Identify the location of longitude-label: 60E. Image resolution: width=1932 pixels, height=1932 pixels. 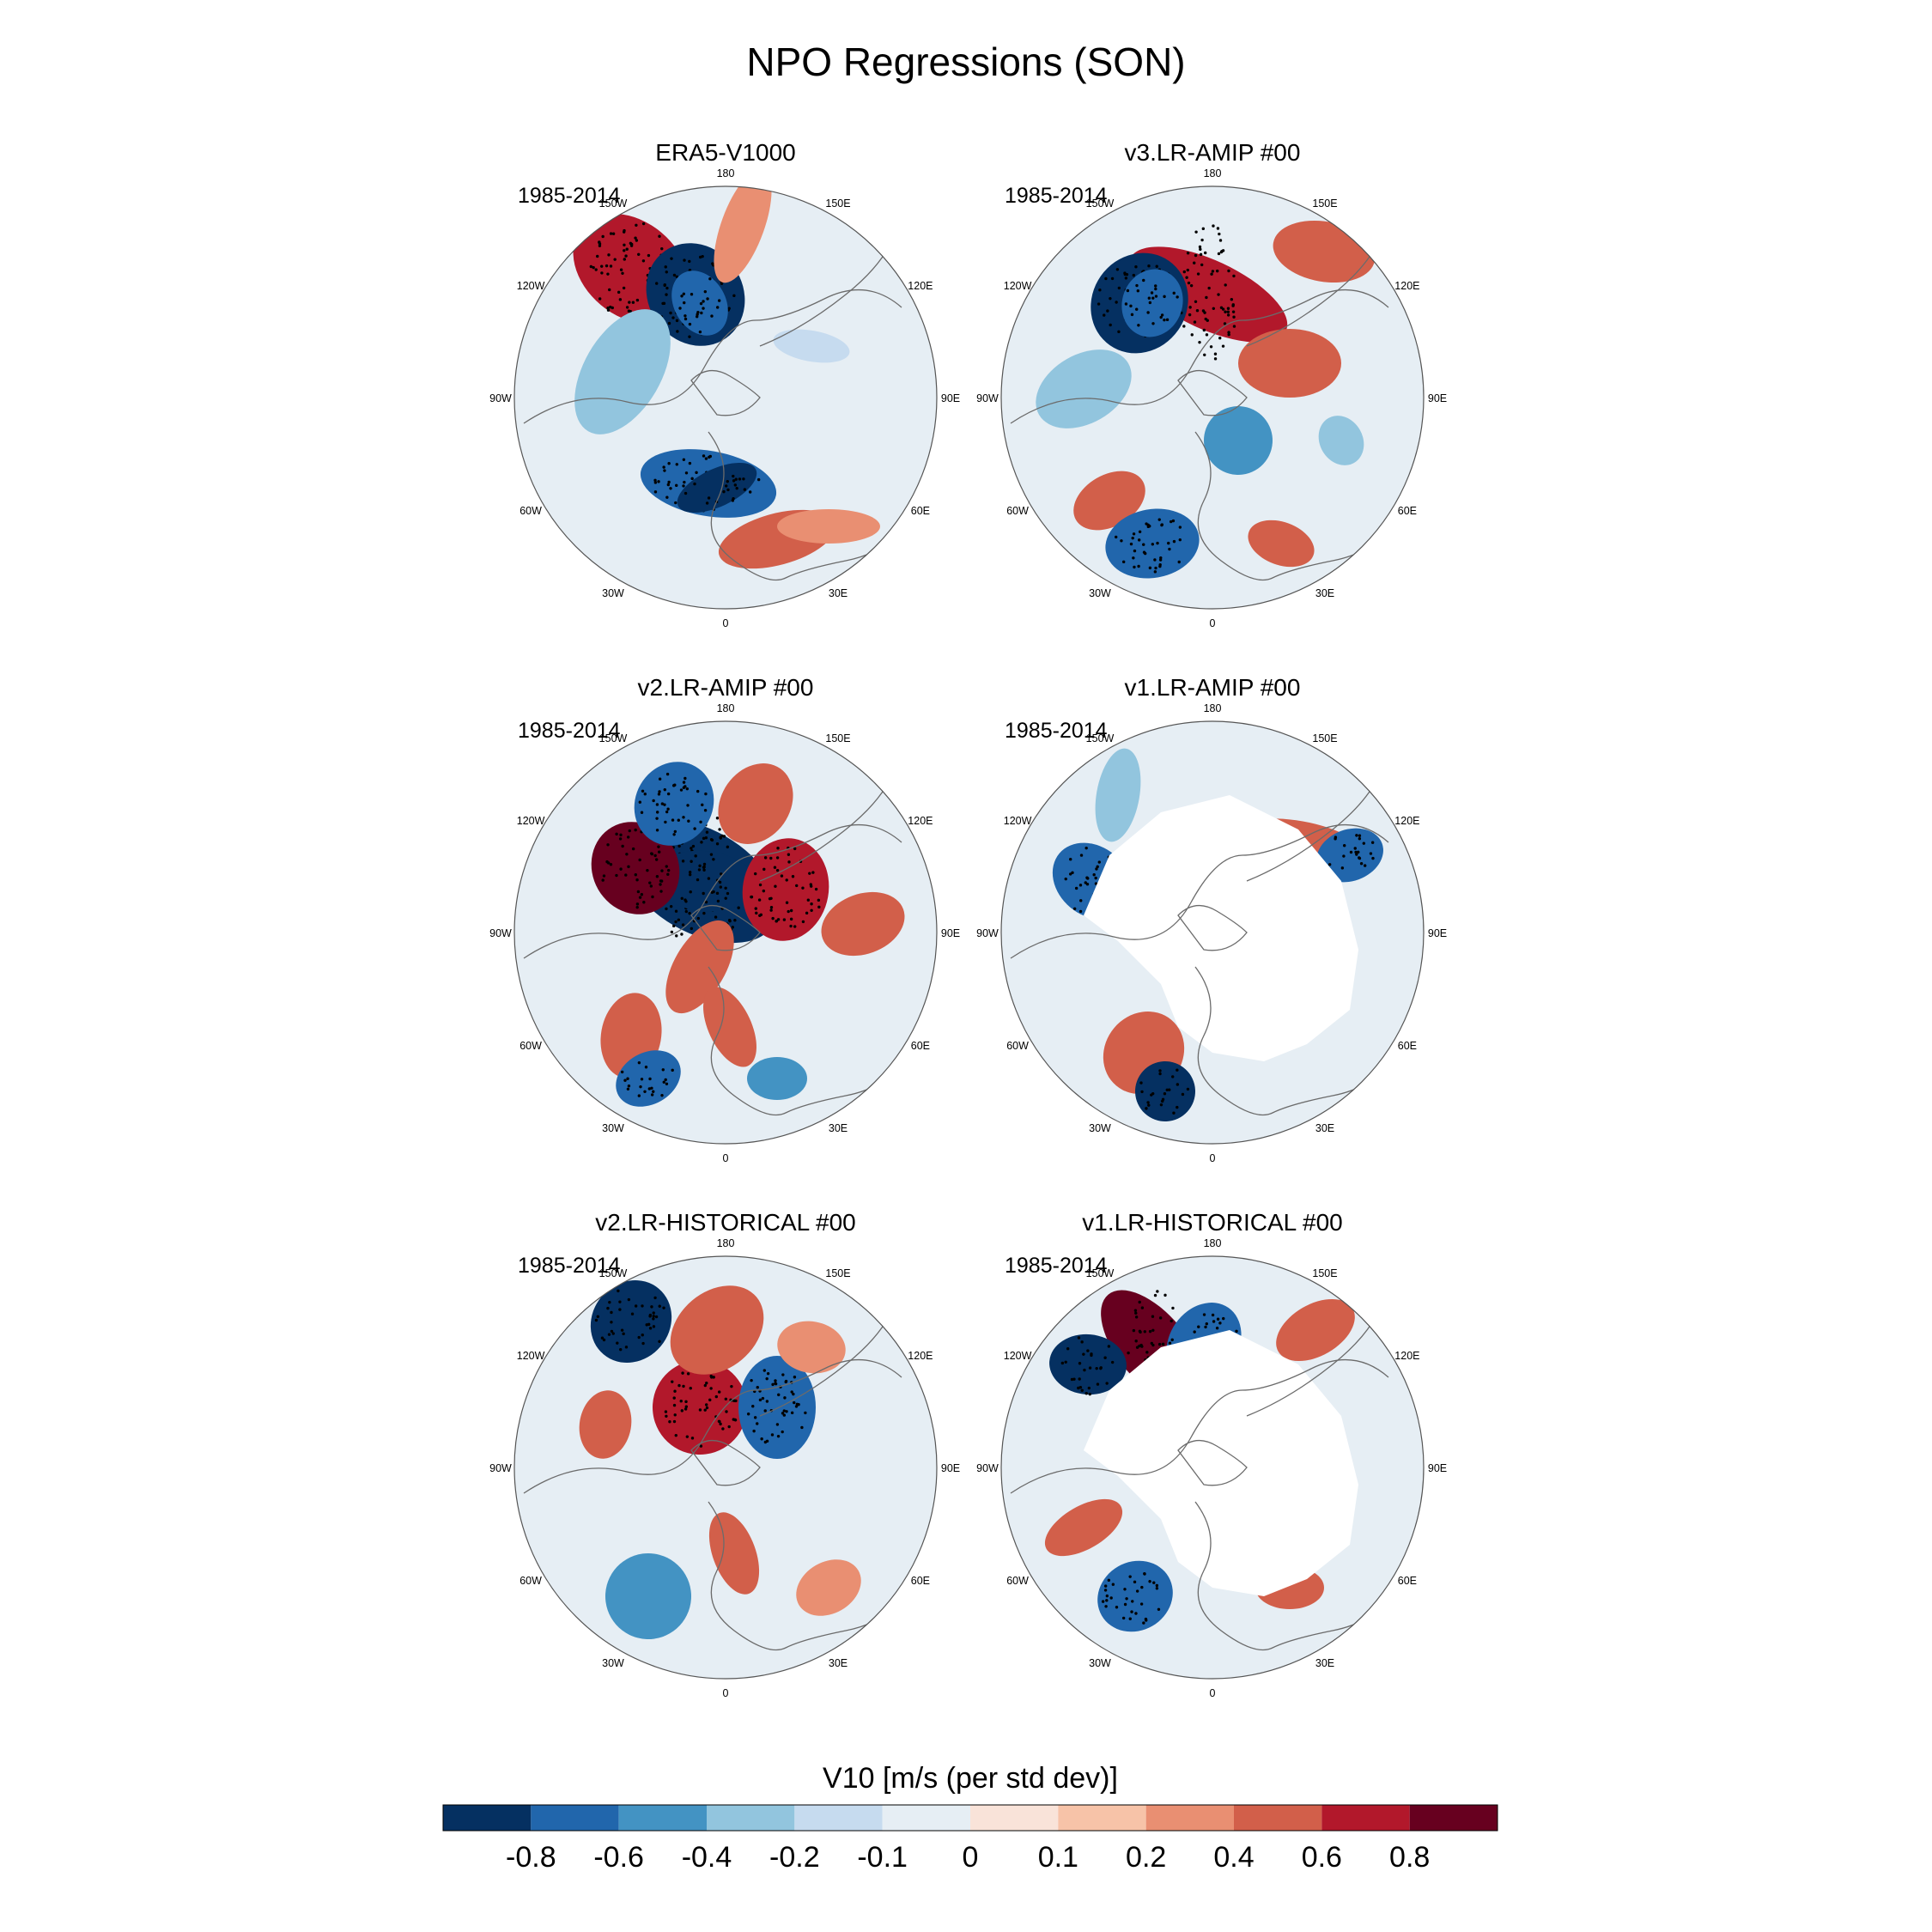
(1407, 1581).